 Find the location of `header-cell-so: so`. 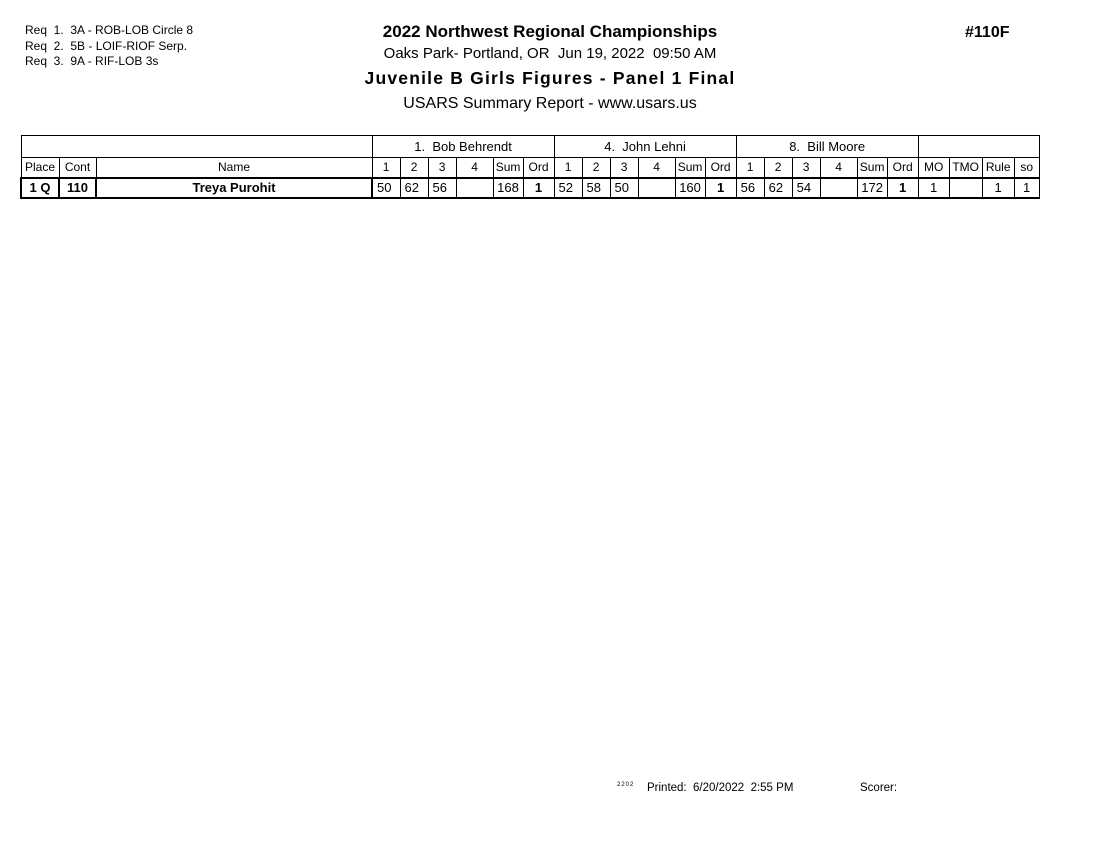

header-cell-so: so is located at coordinates (1026, 167).